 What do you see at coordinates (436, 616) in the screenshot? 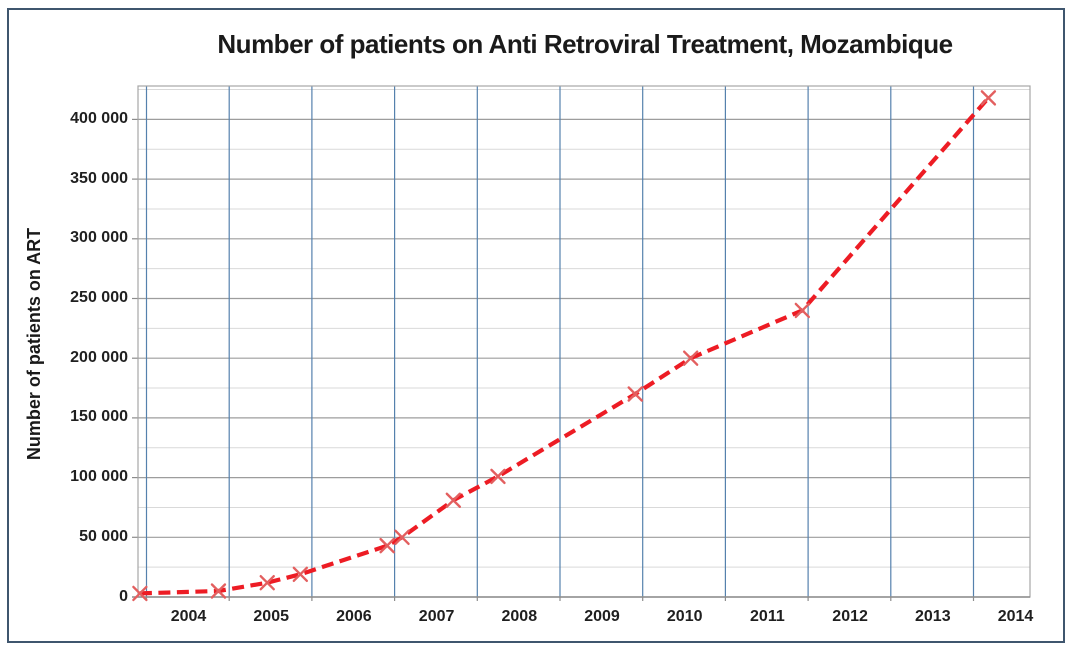
I see `x-axis-tick-label: 2007` at bounding box center [436, 616].